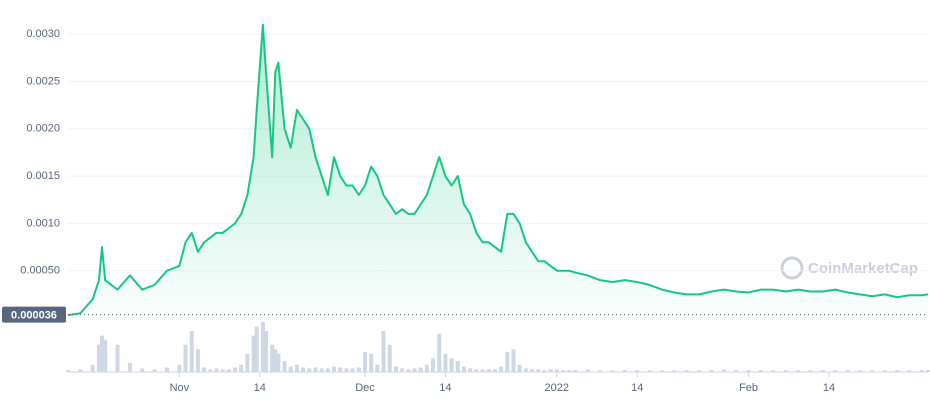  What do you see at coordinates (43, 223) in the screenshot?
I see `y-tick-label: 0.0010` at bounding box center [43, 223].